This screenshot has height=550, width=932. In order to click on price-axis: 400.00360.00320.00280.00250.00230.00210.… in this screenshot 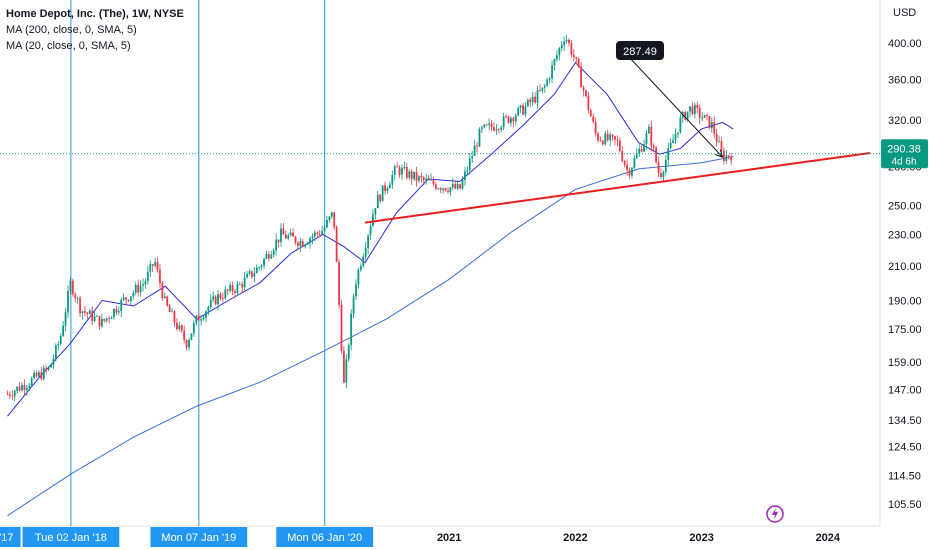, I will do `click(905, 274)`.